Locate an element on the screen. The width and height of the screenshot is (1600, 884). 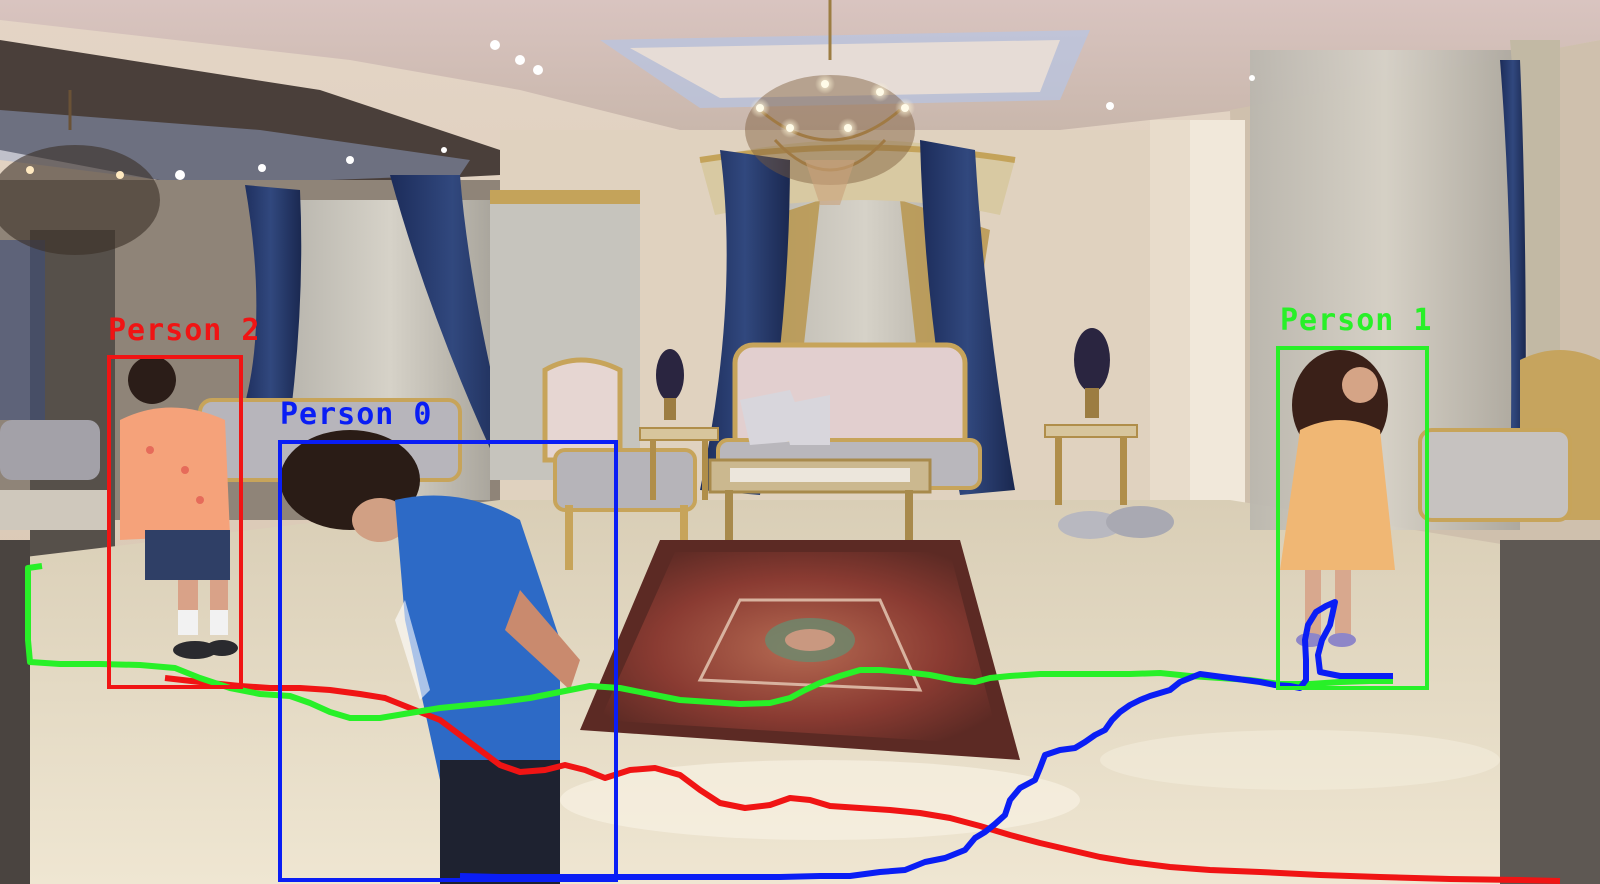
persian-rug is located at coordinates (800, 650).